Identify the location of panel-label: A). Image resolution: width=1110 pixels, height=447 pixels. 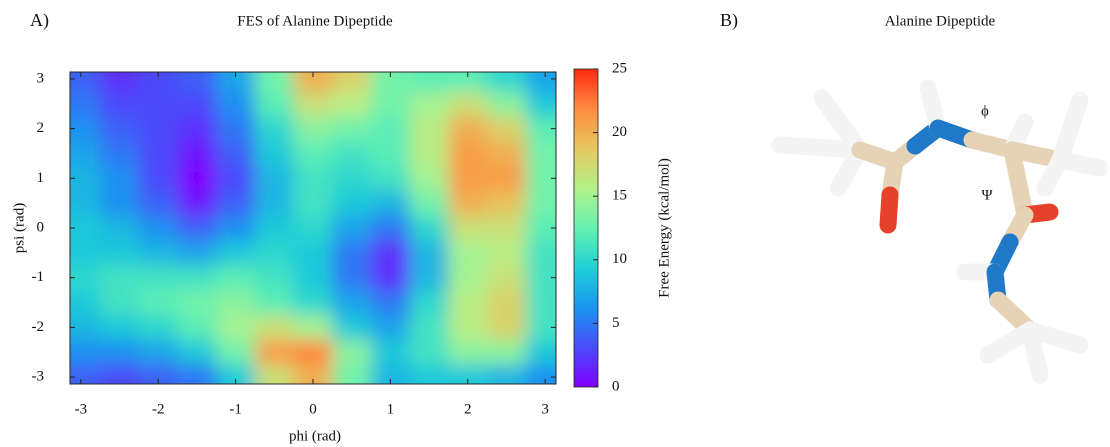
(39, 20).